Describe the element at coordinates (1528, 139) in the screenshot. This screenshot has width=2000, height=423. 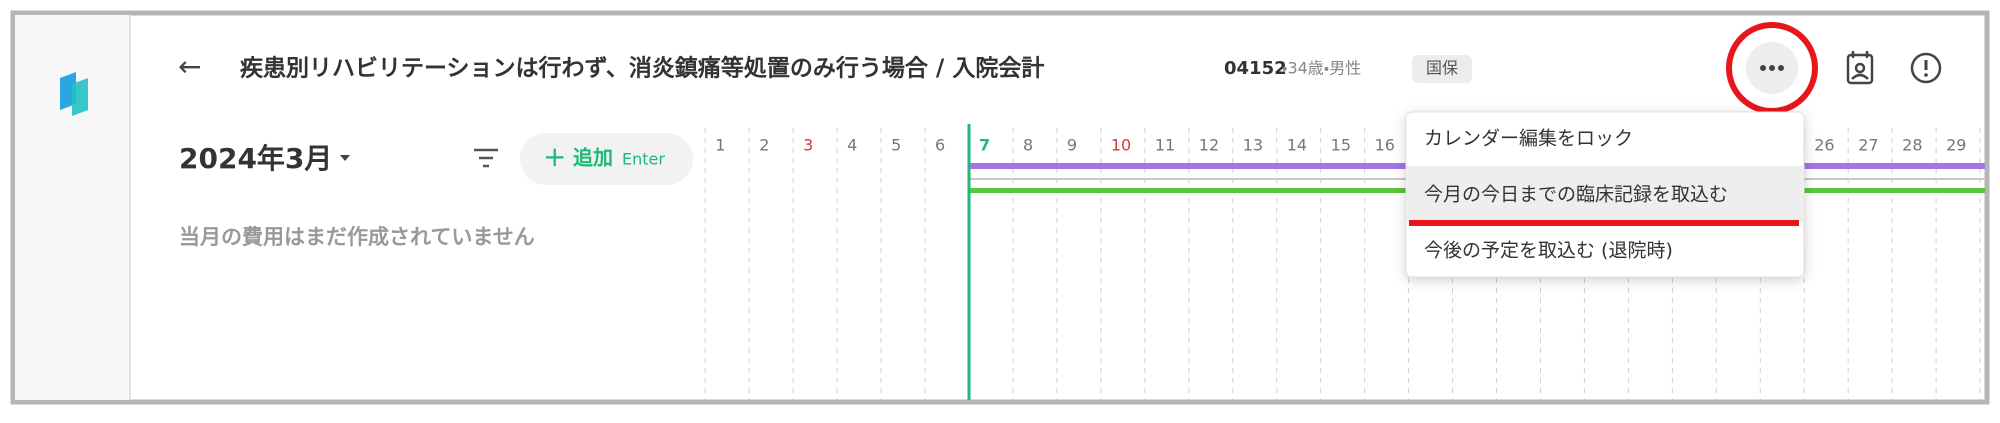
I see `menu-item: カレンダー編集をロック` at that location.